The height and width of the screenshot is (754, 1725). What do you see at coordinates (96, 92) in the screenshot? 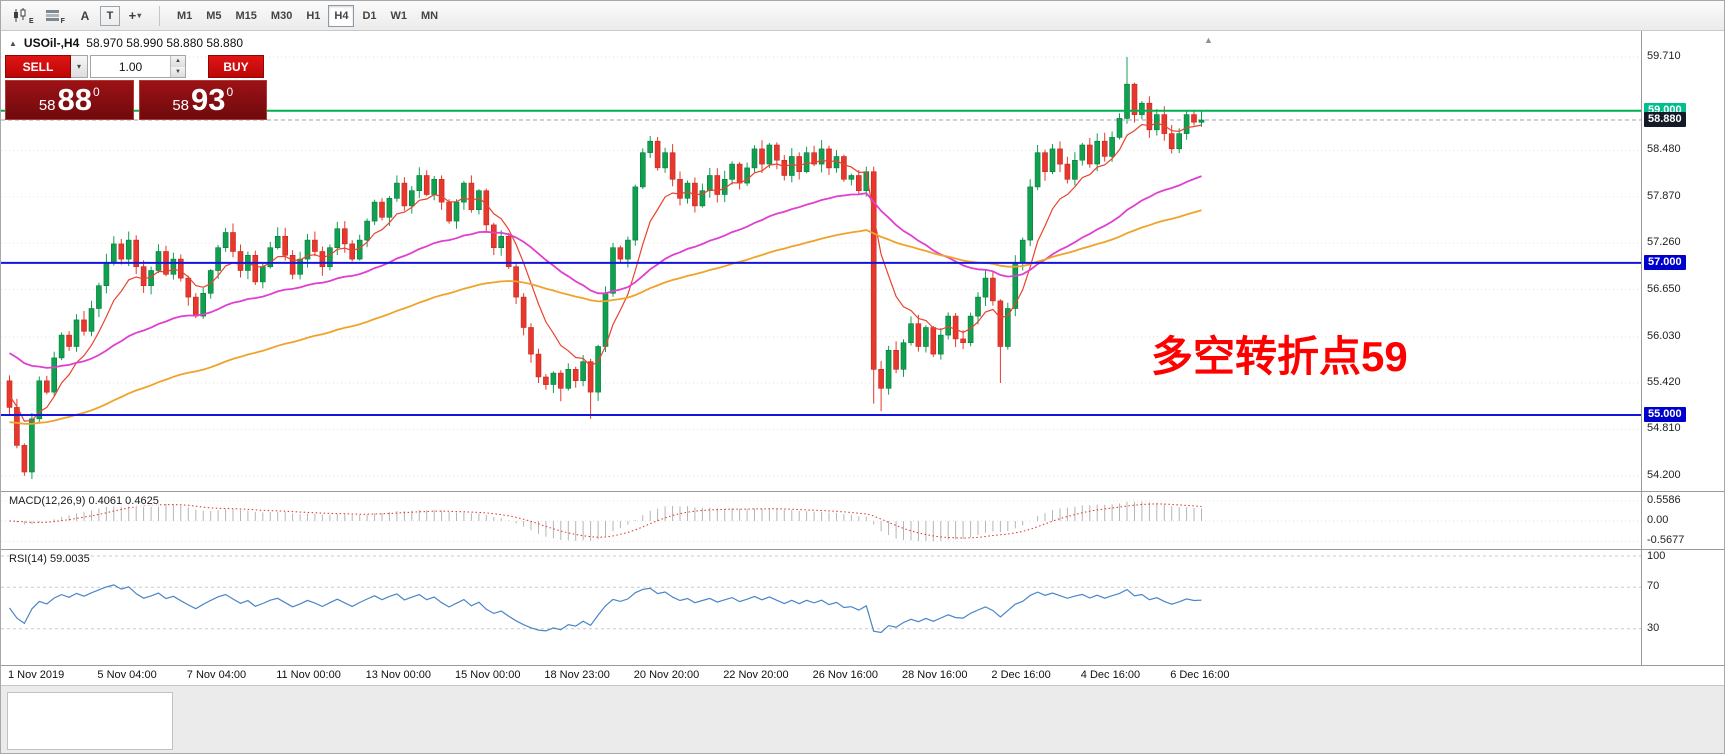
I see `sell-price-sup: 0` at bounding box center [96, 92].